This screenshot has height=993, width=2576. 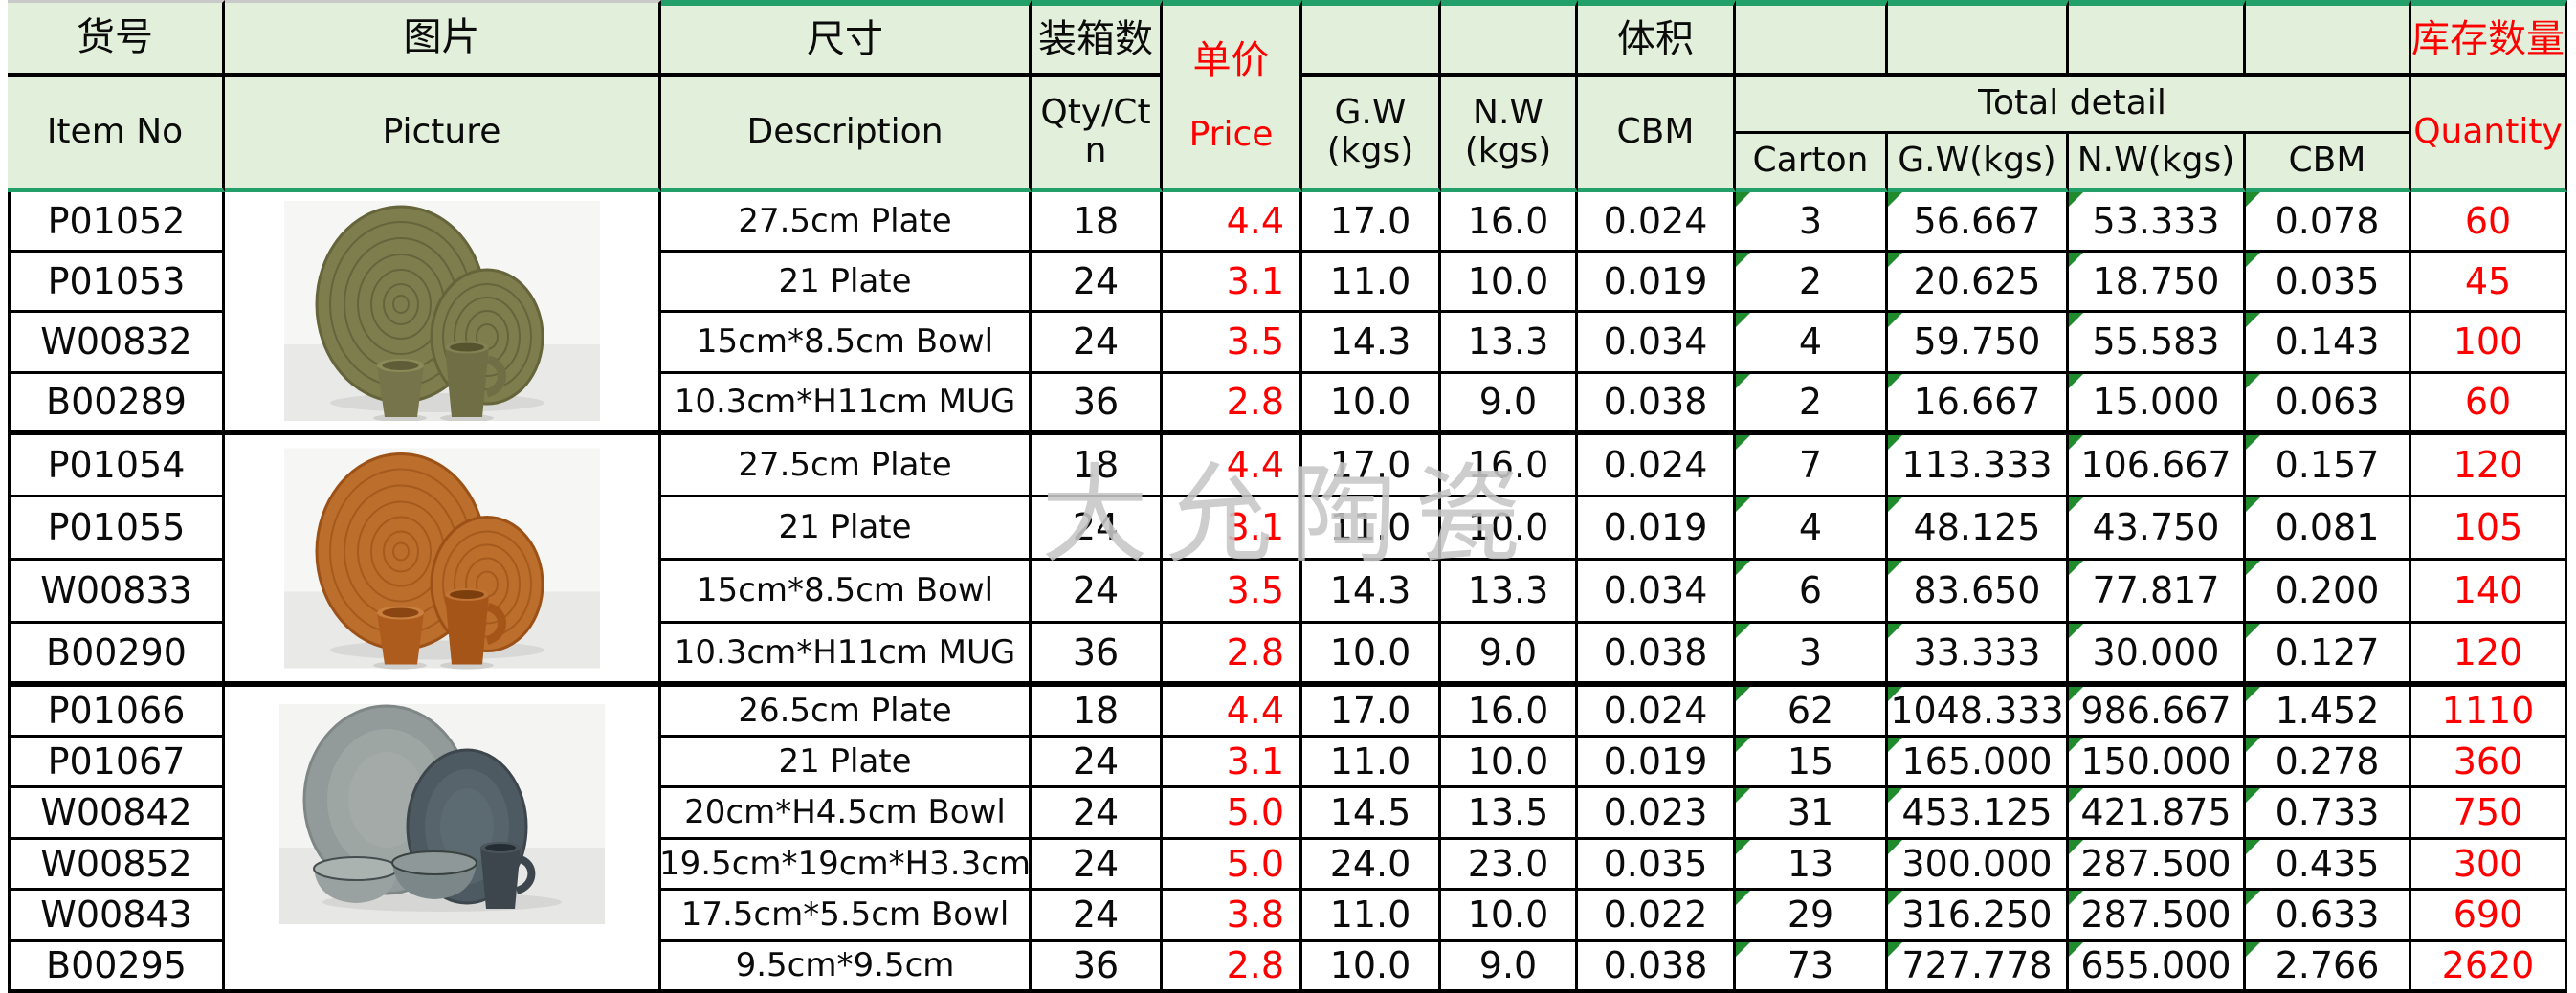 What do you see at coordinates (2489, 814) in the screenshot?
I see `cell-stock-quantity: 750` at bounding box center [2489, 814].